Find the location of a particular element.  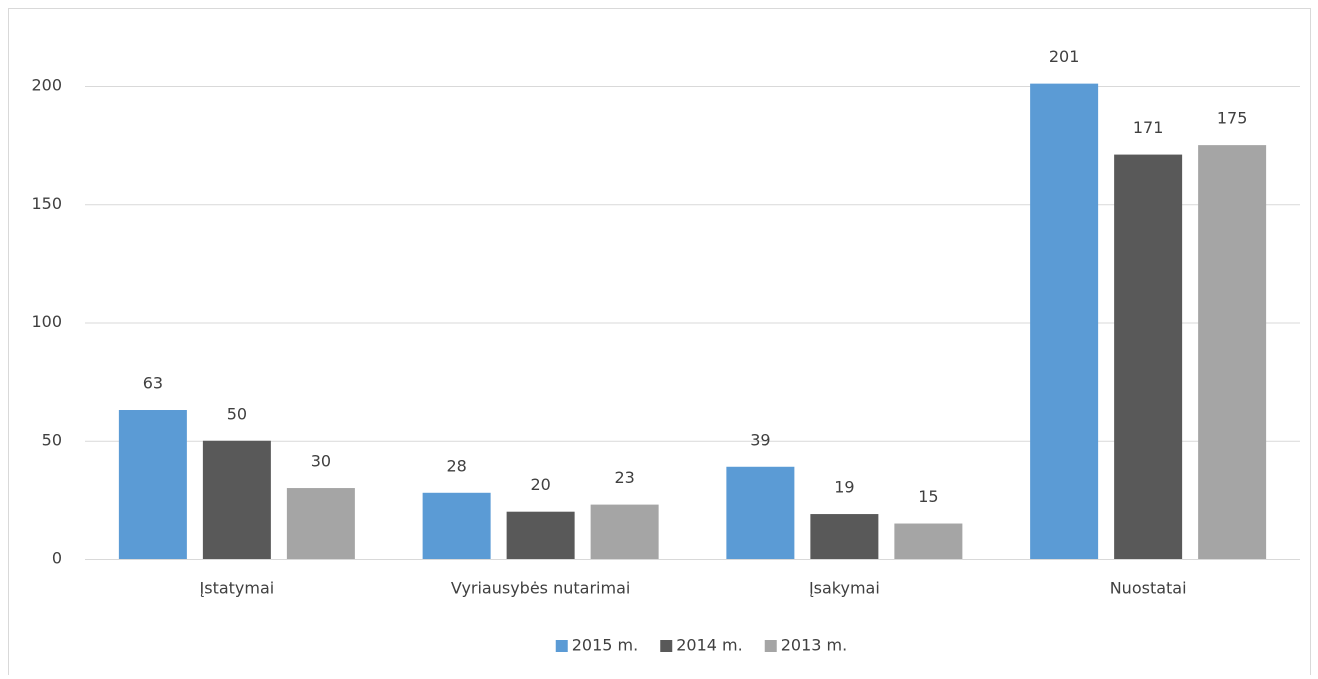

x-tick-label: Įstatymai is located at coordinates (237, 588).